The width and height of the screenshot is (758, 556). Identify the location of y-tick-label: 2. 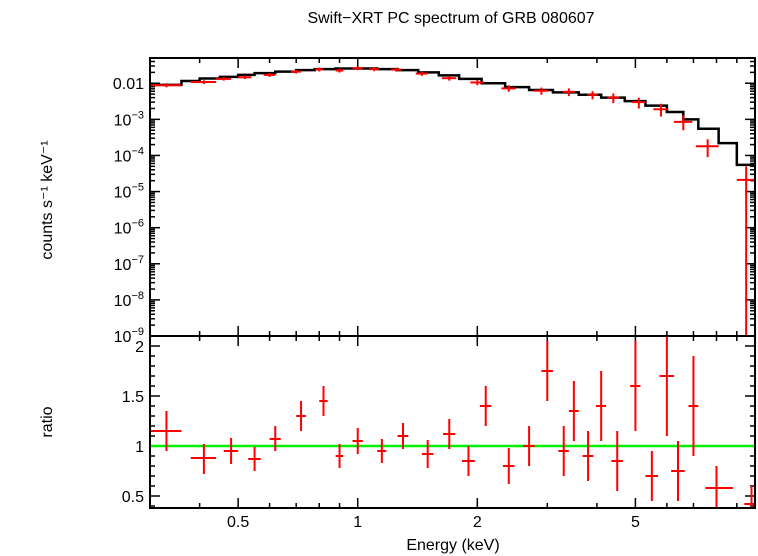
(139, 347).